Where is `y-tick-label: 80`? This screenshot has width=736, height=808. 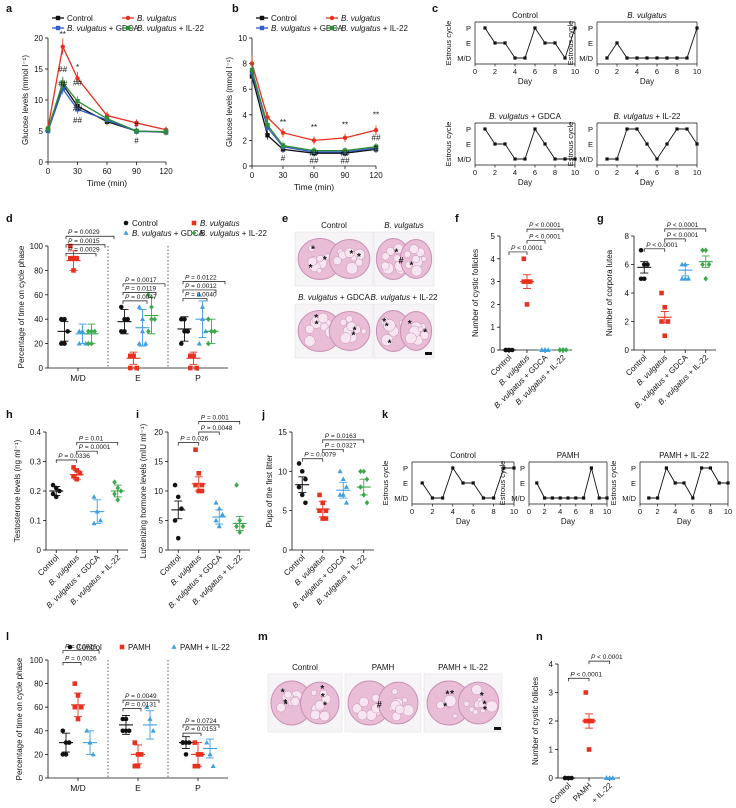 y-tick-label: 80 is located at coordinates (38, 684).